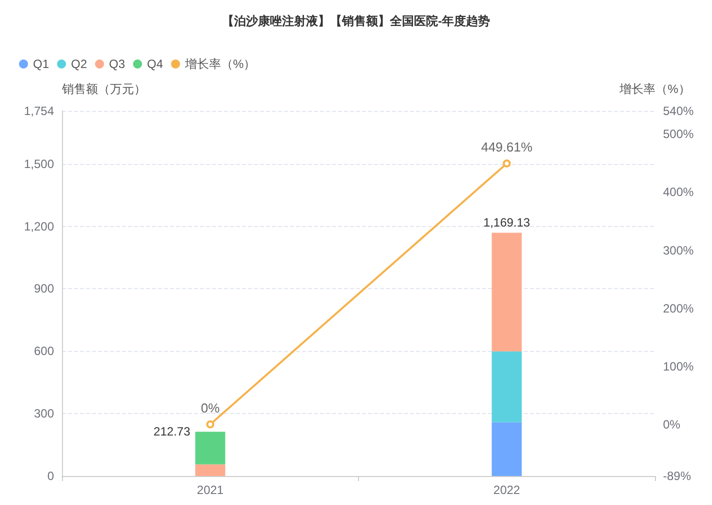 Image resolution: width=712 pixels, height=505 pixels. What do you see at coordinates (103, 89) in the screenshot?
I see `y-axis-title: 销售额（万元）` at bounding box center [103, 89].